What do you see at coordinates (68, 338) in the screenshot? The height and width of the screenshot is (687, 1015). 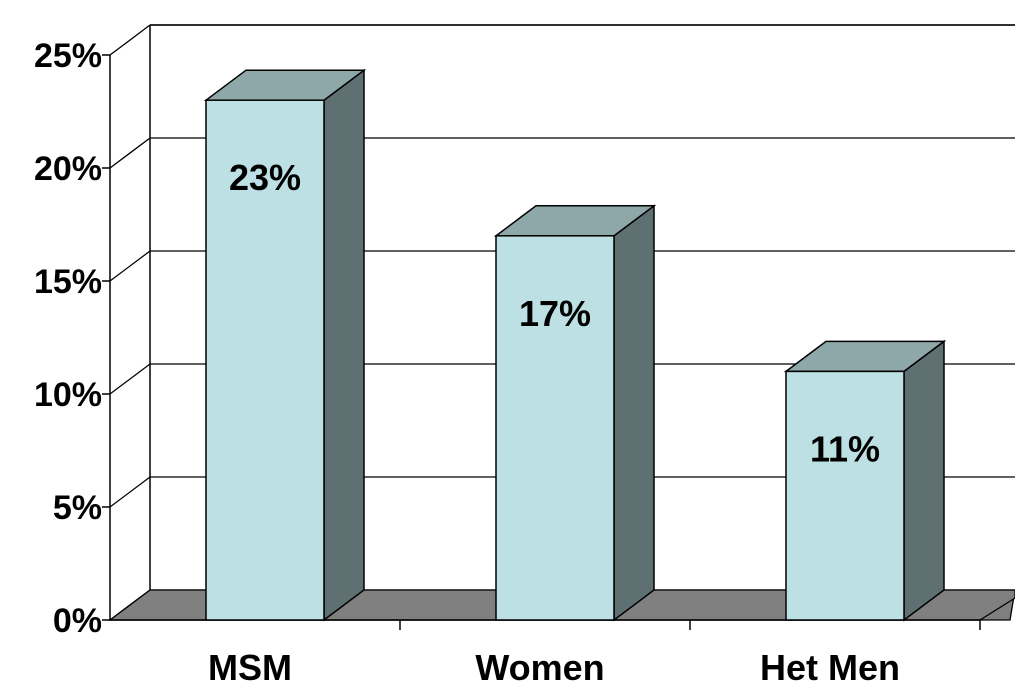 I see `y-axis-tick-labels: 0% 5% 10% 15% 20% 25%` at bounding box center [68, 338].